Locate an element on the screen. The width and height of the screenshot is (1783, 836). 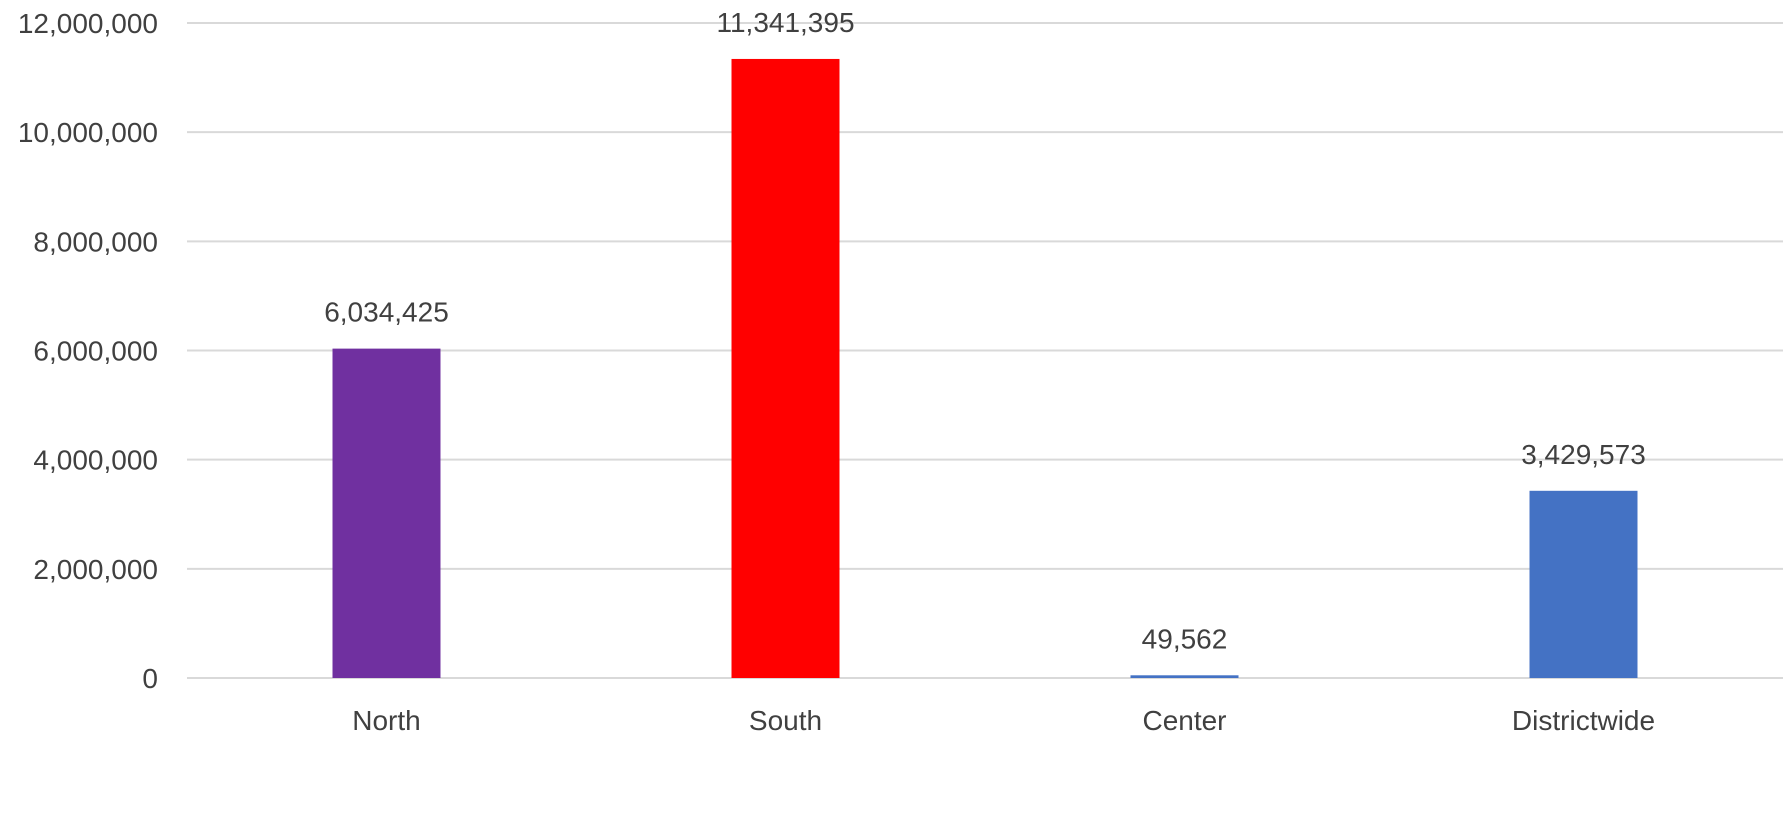
y-tick-label: 12,000,000 is located at coordinates (88, 23).